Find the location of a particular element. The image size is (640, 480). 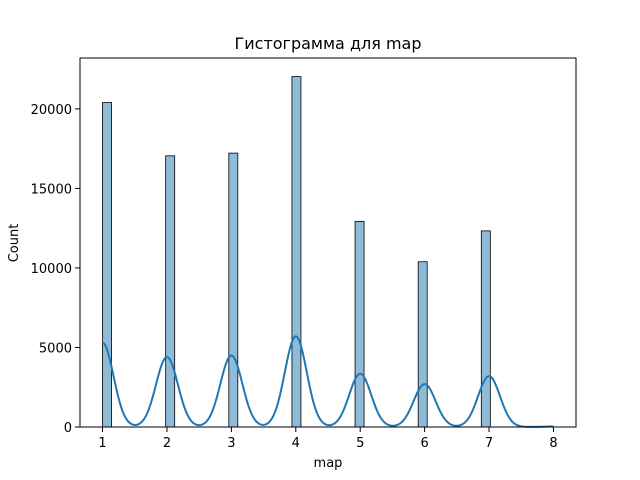

y-tick-label: 20000 is located at coordinates (51, 110).